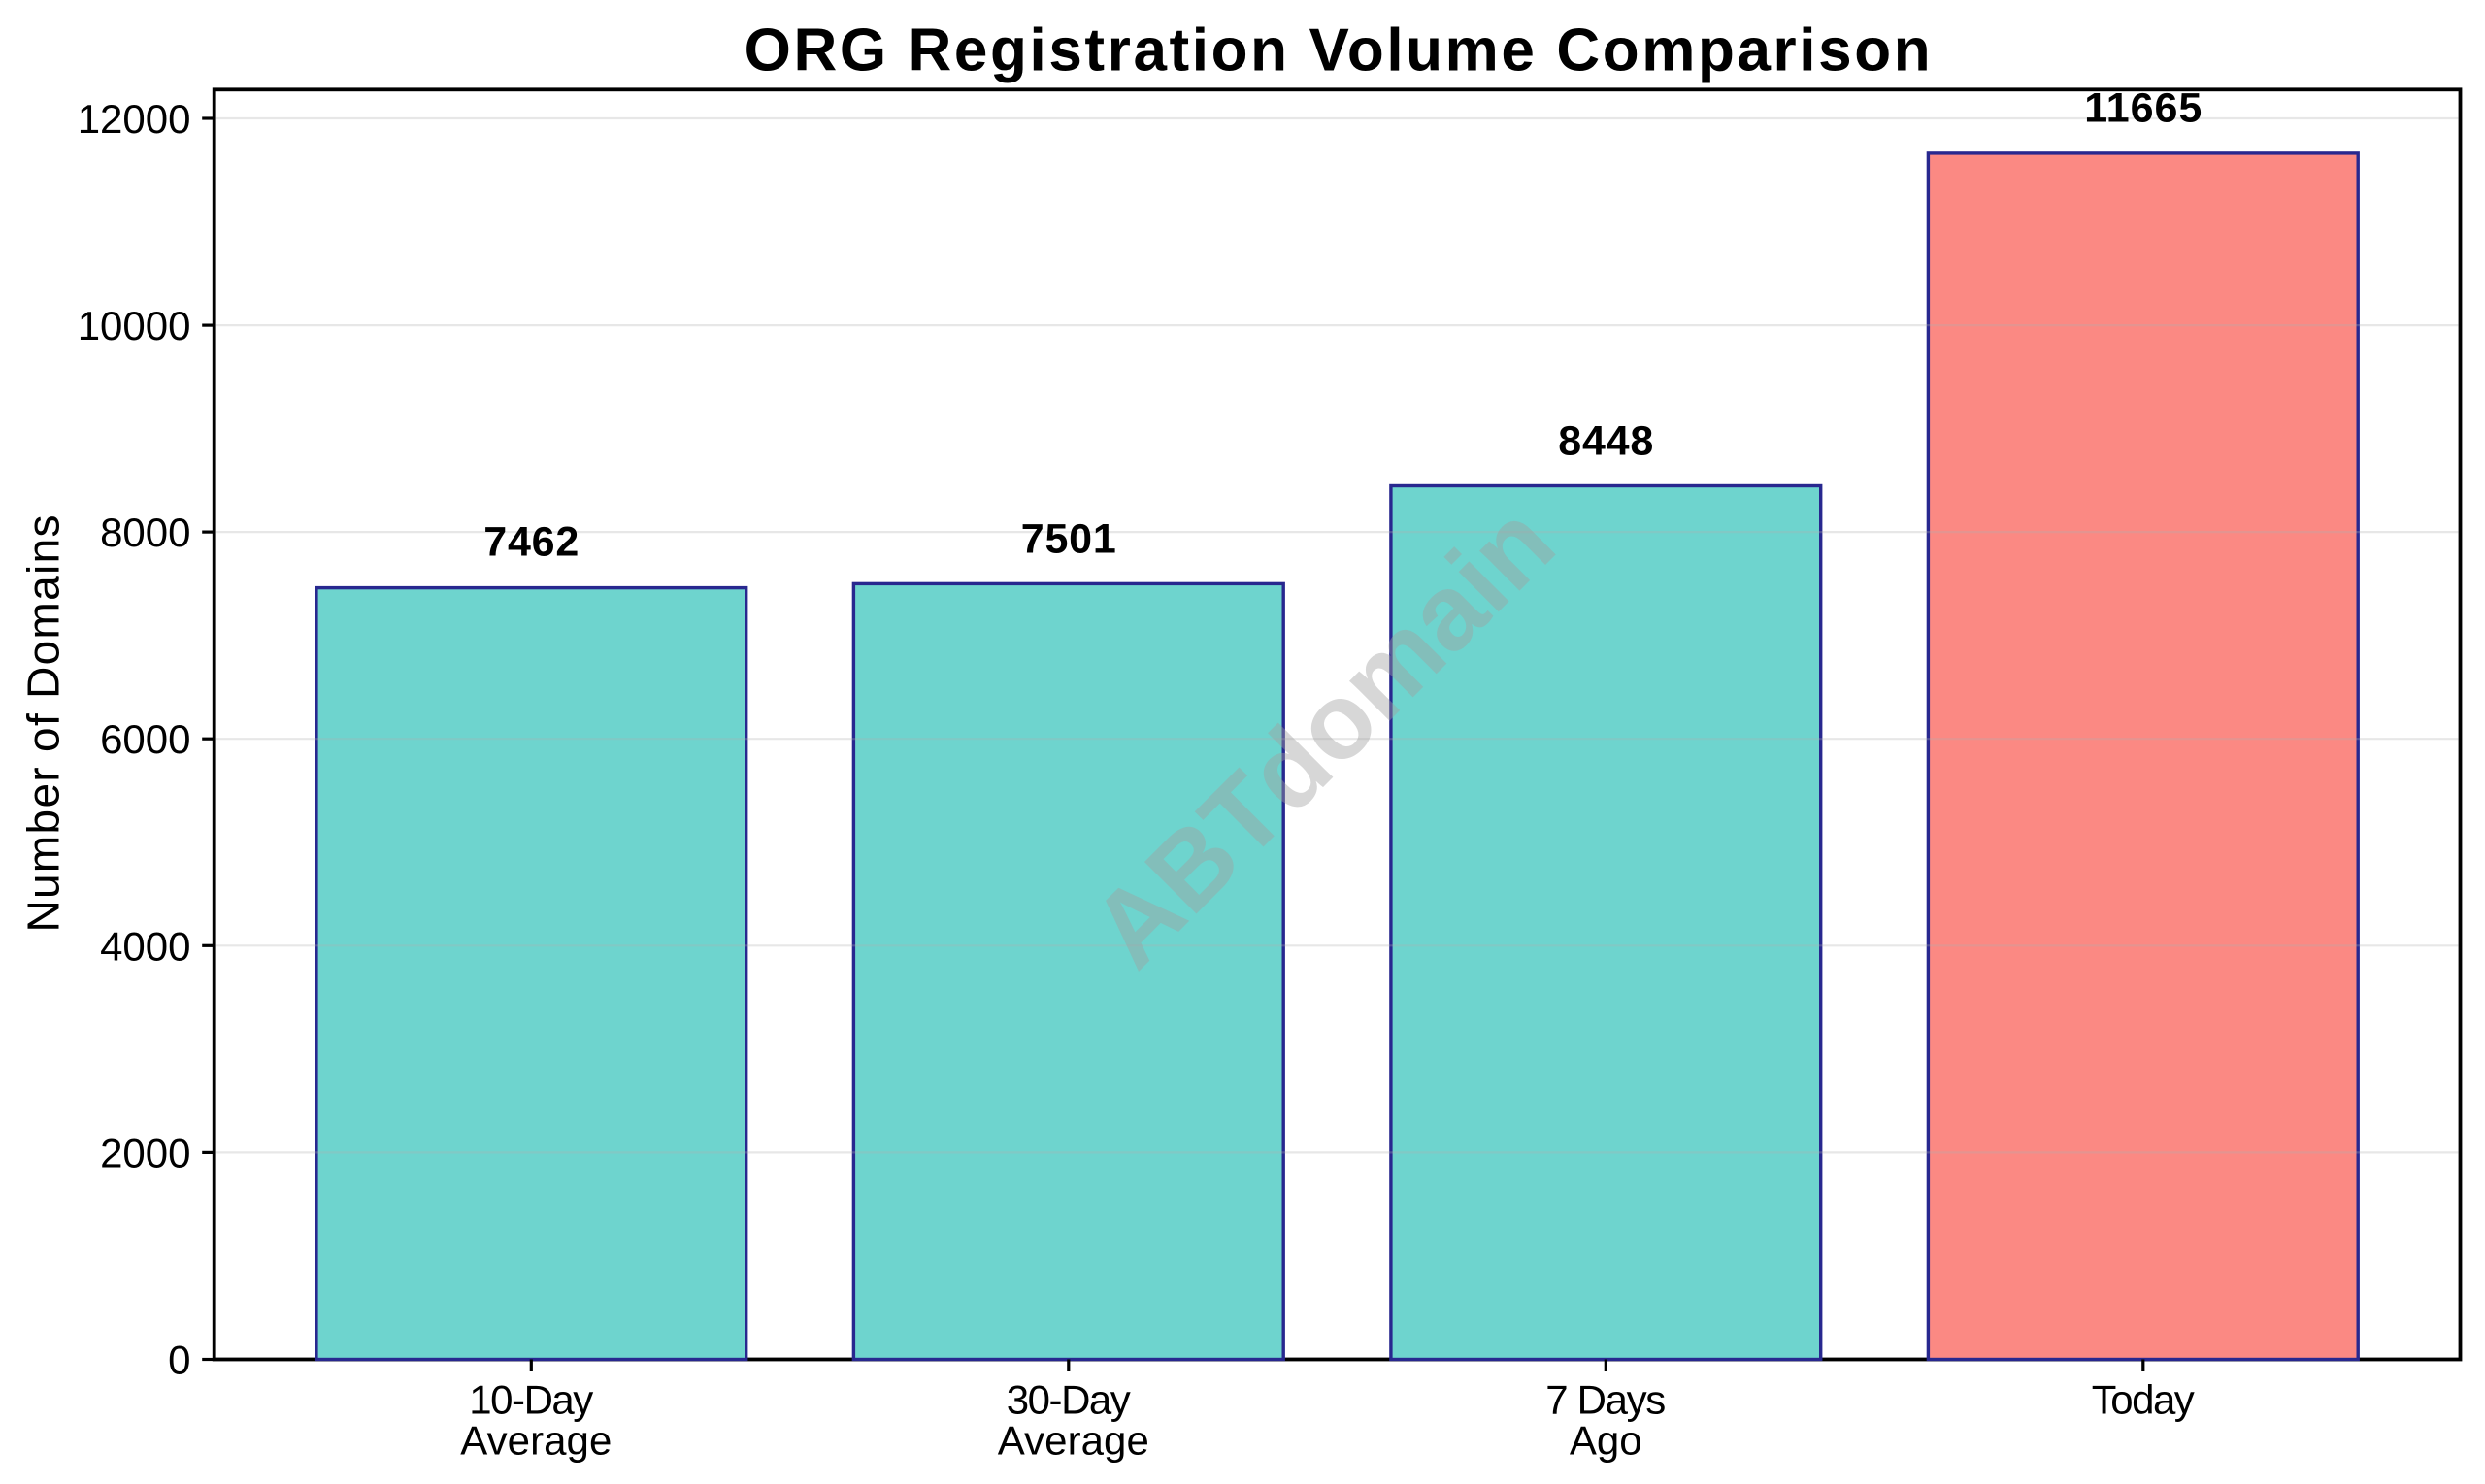 The image size is (2485, 1484). What do you see at coordinates (531, 542) in the screenshot?
I see `svg-text: 7462` at bounding box center [531, 542].